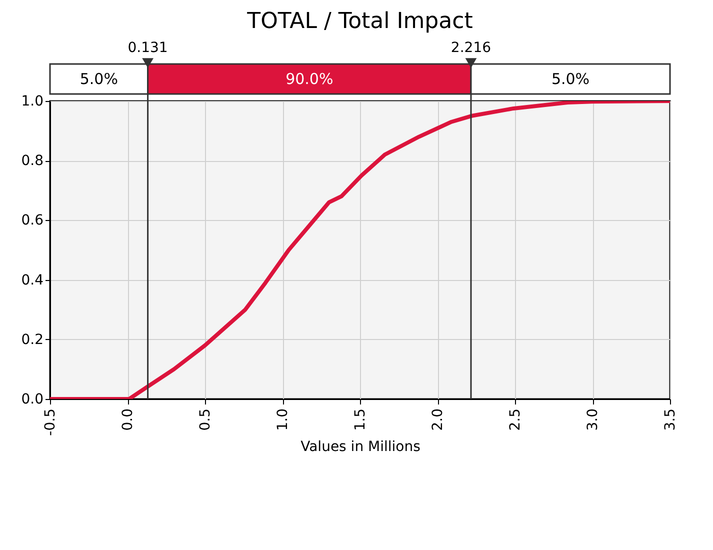 The image size is (713, 550). Describe the element at coordinates (148, 48) in the screenshot. I see `ref-line-label: 0.131` at that location.